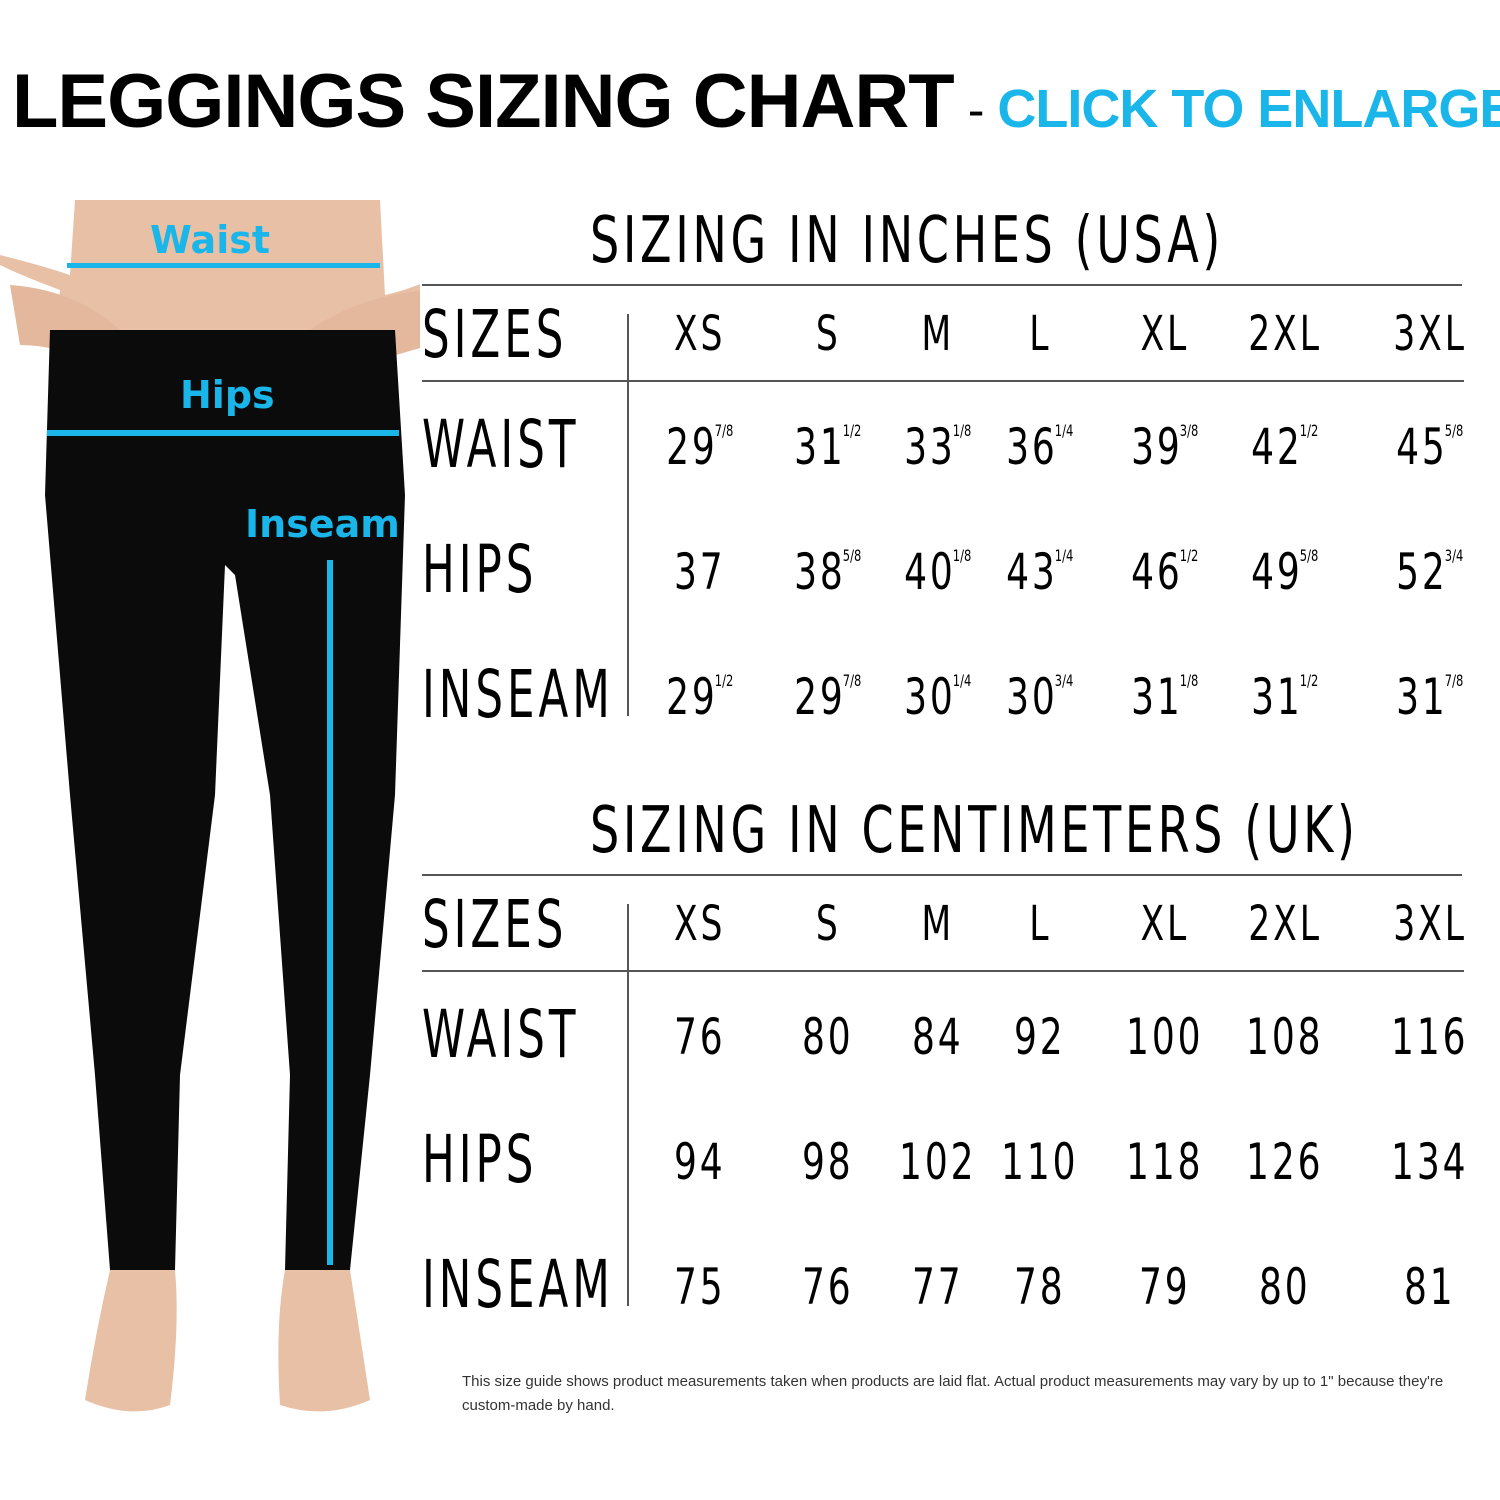 The width and height of the screenshot is (1500, 1500). I want to click on cell-hips-m: 401/8, so click(938, 572).